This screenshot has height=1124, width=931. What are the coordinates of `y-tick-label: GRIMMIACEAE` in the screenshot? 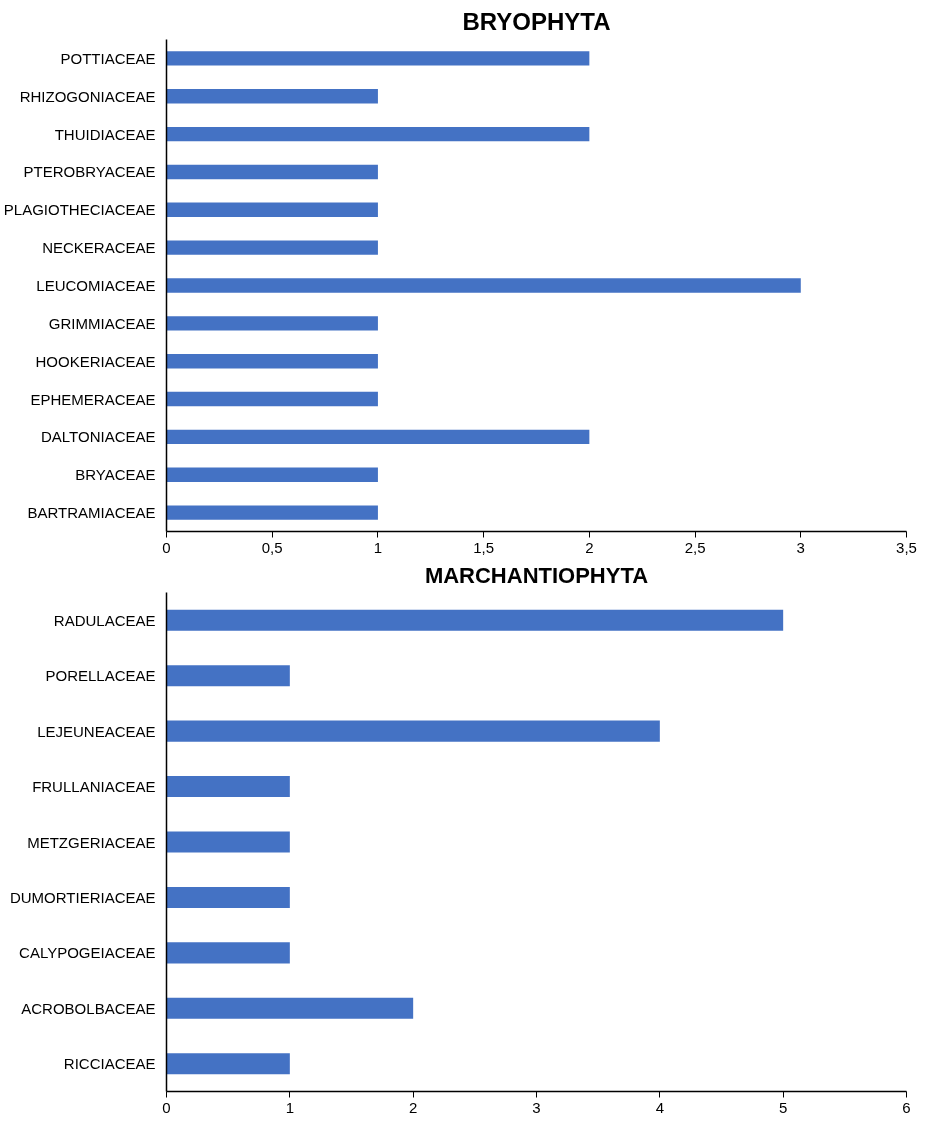 It's located at (102, 323).